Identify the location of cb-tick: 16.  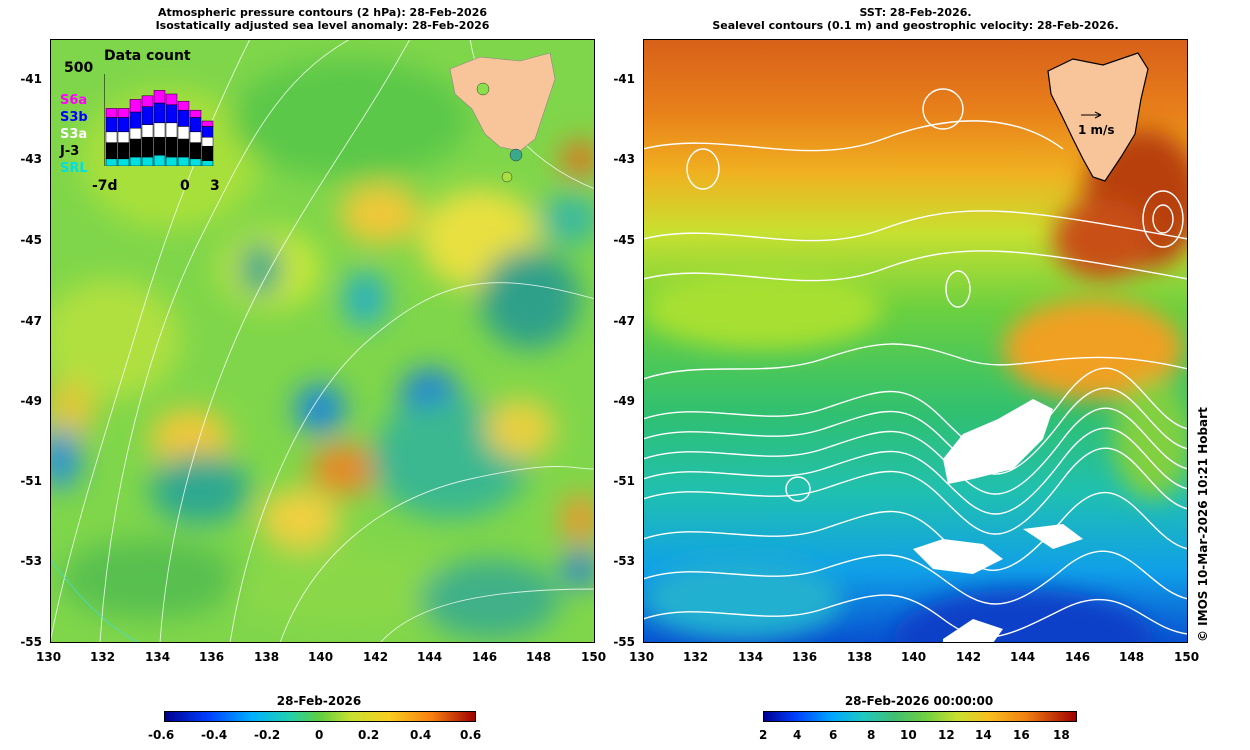
(1021, 735).